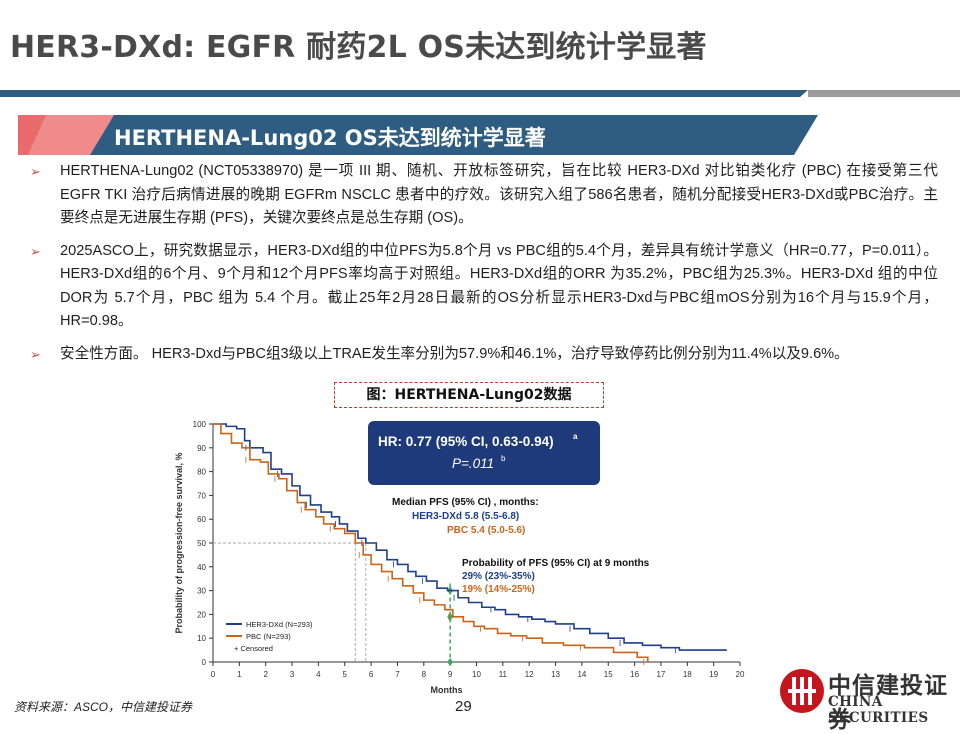 This screenshot has width=960, height=734. I want to click on y-tick-label: 50, so click(201, 543).